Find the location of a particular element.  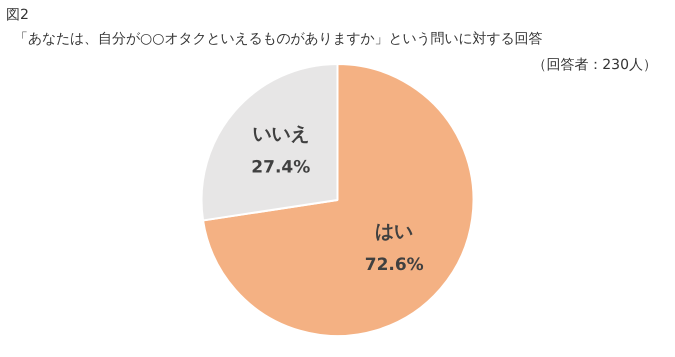

slice-label: はい is located at coordinates (394, 231).